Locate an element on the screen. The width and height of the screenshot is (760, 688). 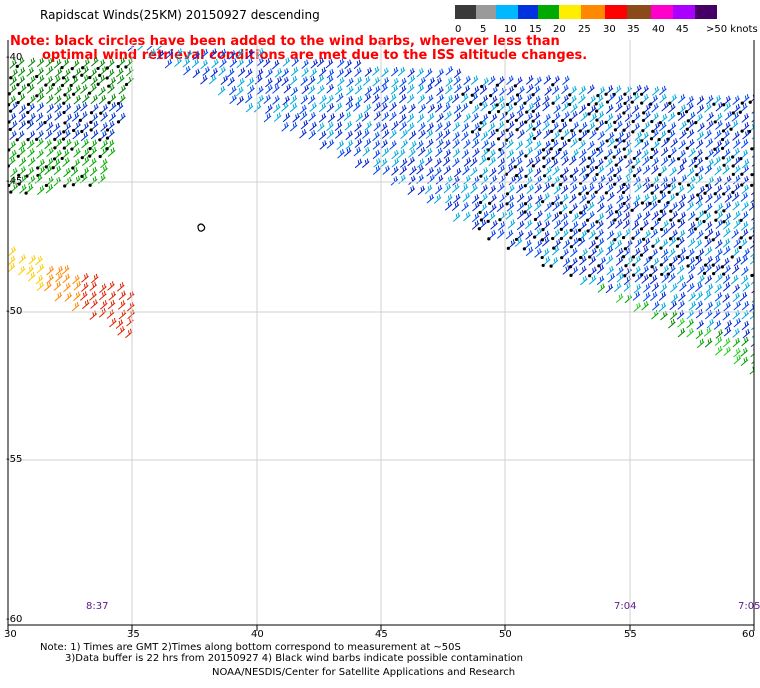
legend-label: 0 is located at coordinates (458, 29).